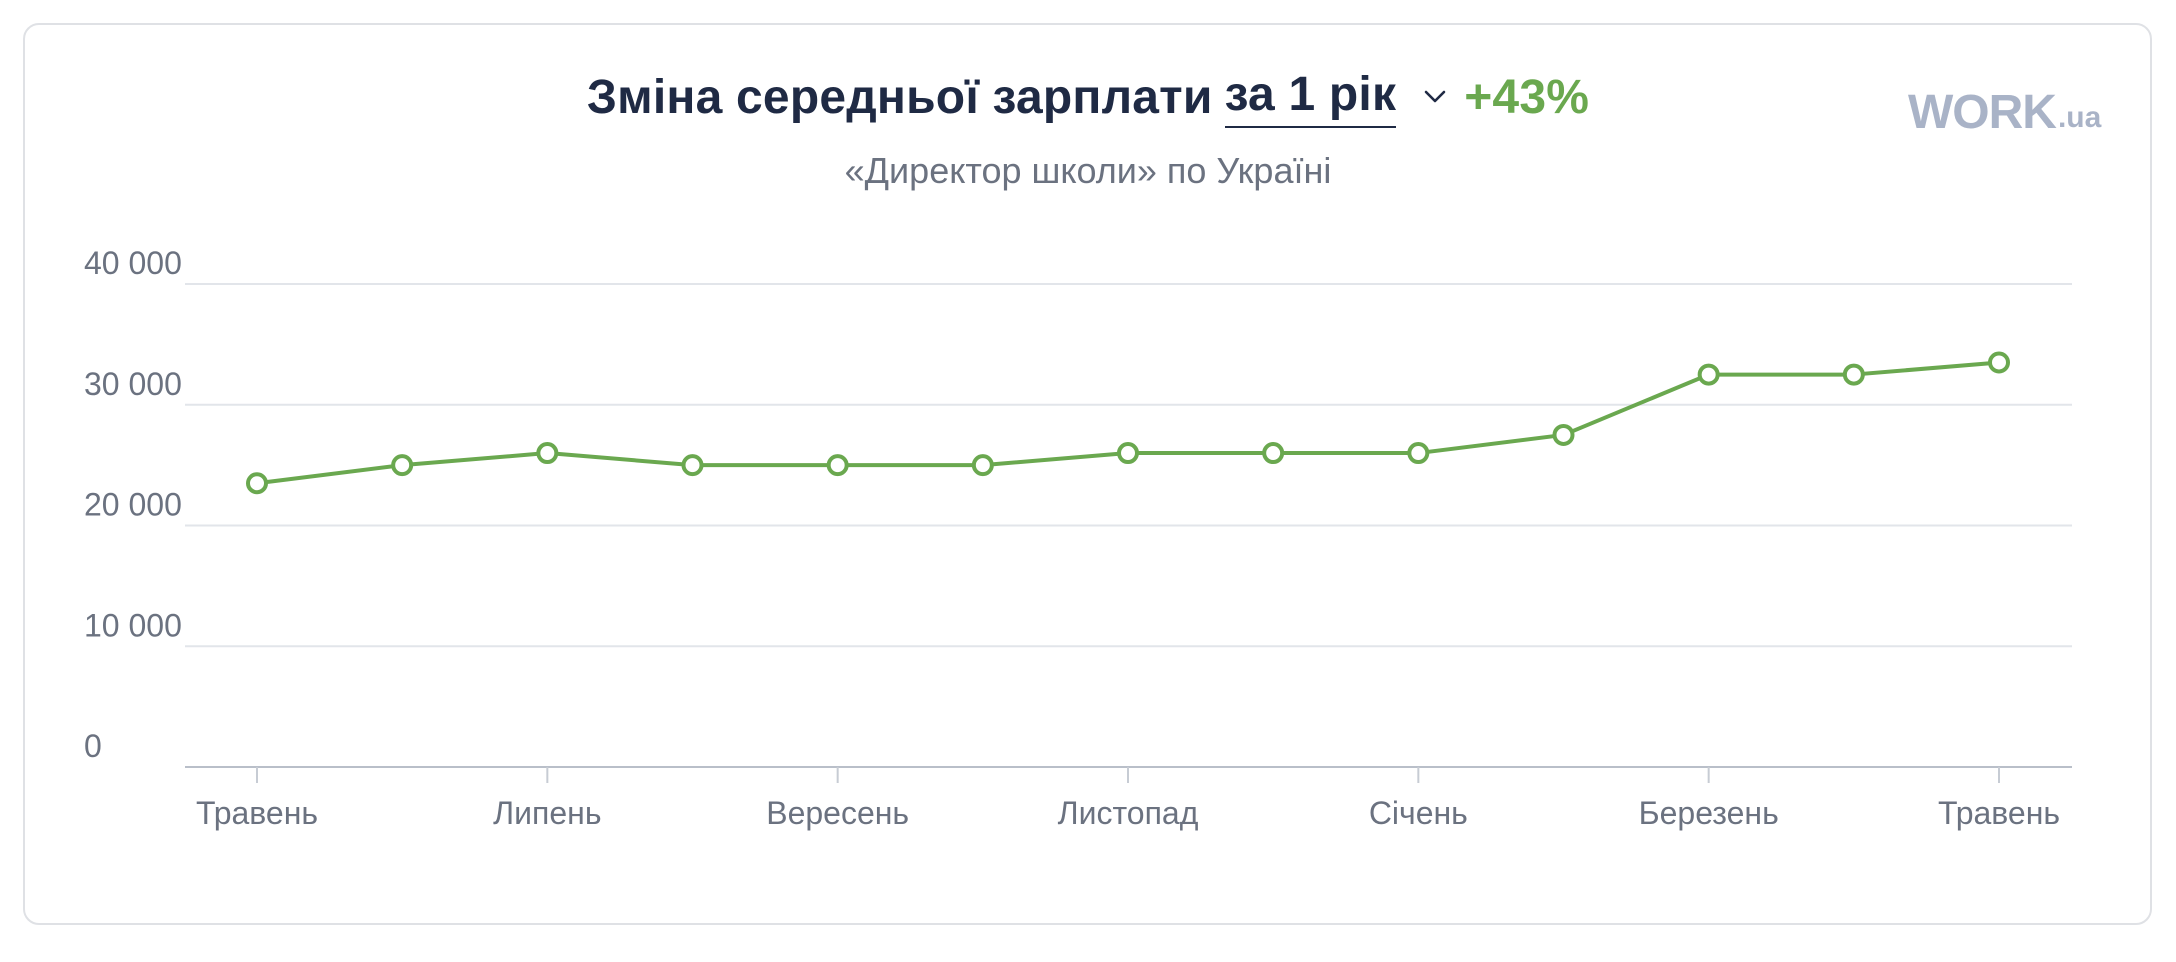 The height and width of the screenshot is (962, 2176). I want to click on x-tick-label: Січень, so click(1418, 813).